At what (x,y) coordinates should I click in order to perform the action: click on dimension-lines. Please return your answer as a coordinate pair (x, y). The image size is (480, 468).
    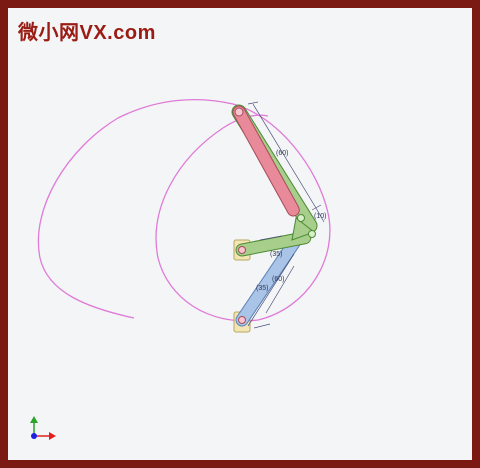
    Looking at the image, I should click on (286, 215).